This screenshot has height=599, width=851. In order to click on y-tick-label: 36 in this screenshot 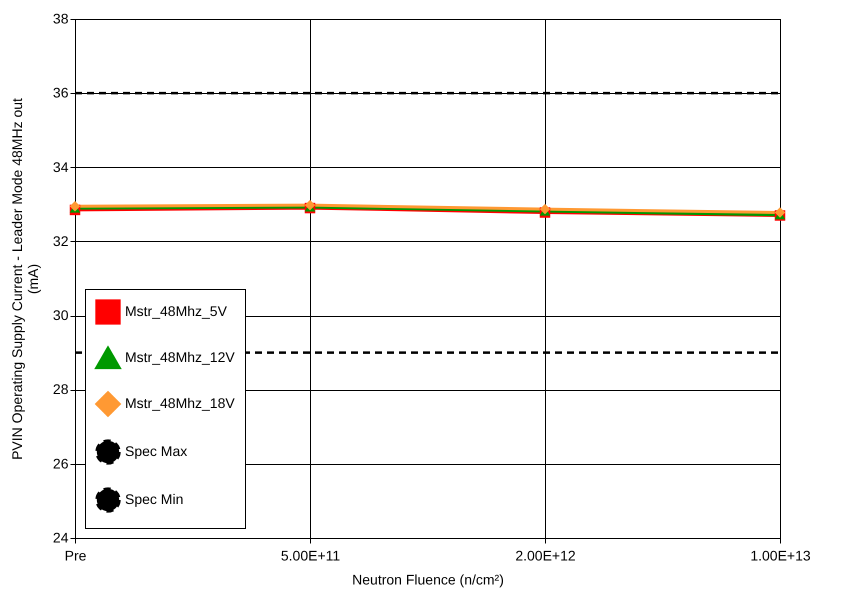, I will do `click(60, 92)`.